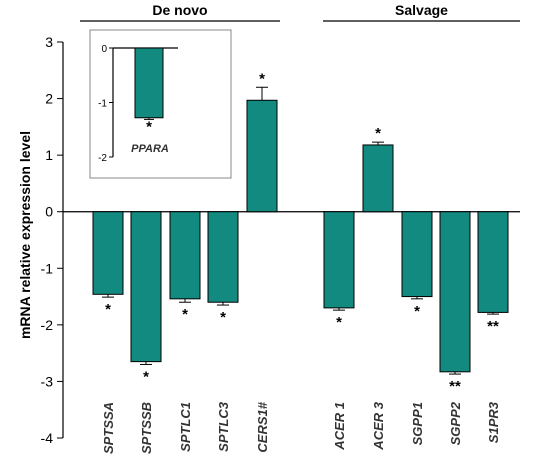  I want to click on y-tick-label: -4, so click(47, 438).